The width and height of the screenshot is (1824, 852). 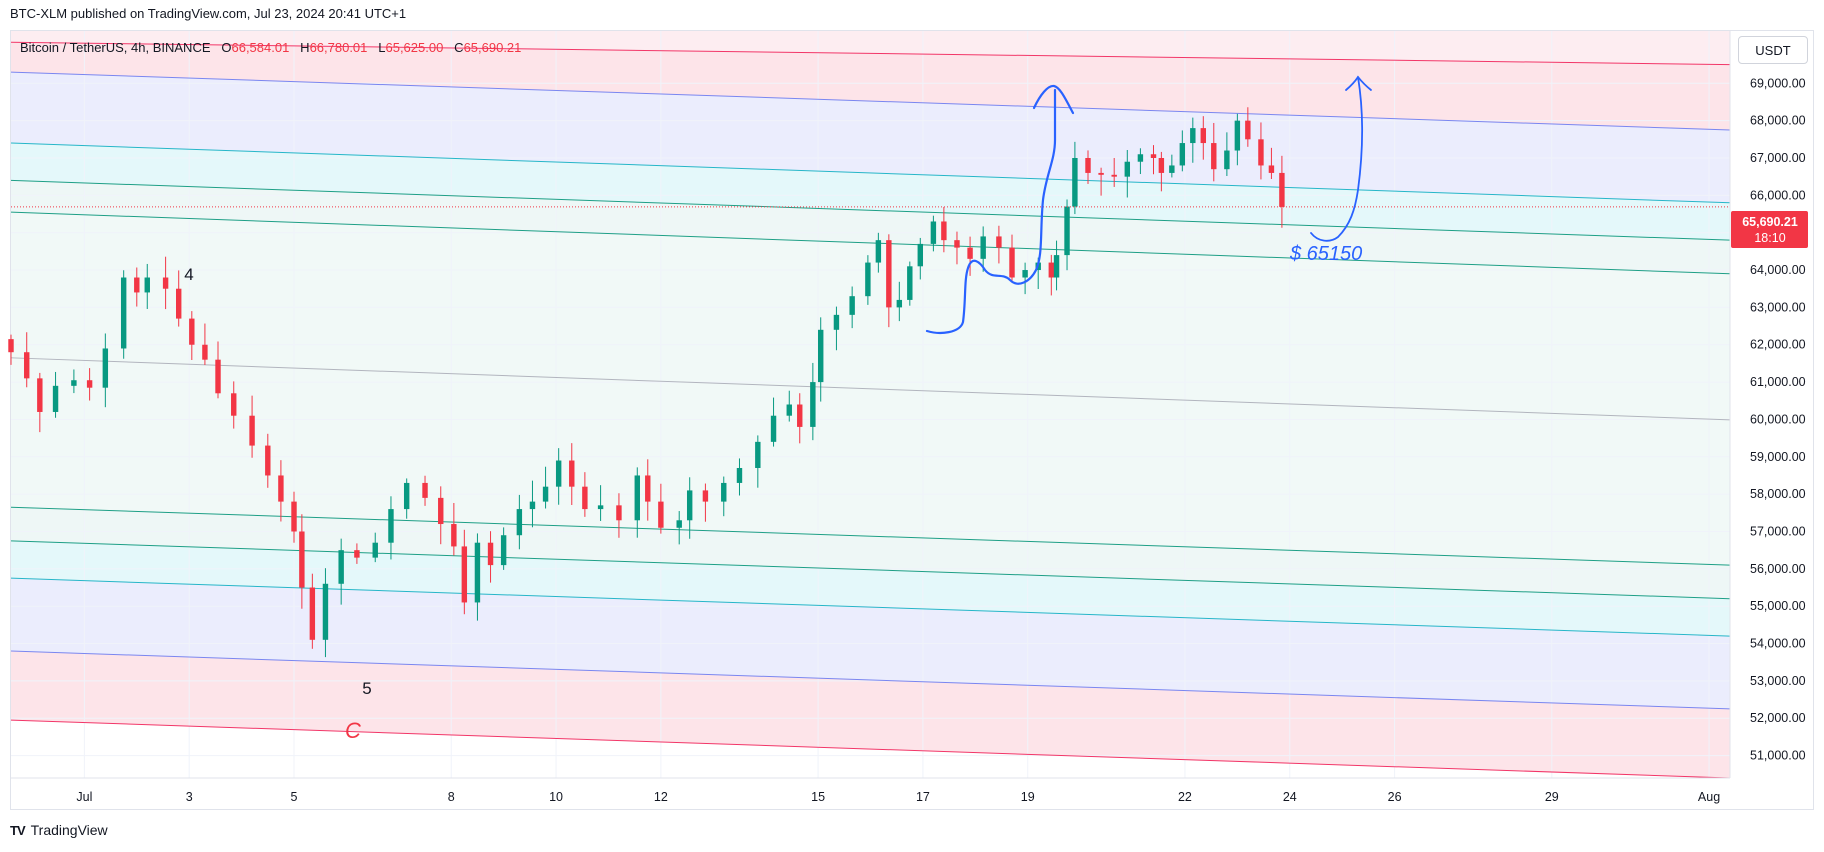 What do you see at coordinates (18, 830) in the screenshot?
I see `tradingview-logo-icon: TV` at bounding box center [18, 830].